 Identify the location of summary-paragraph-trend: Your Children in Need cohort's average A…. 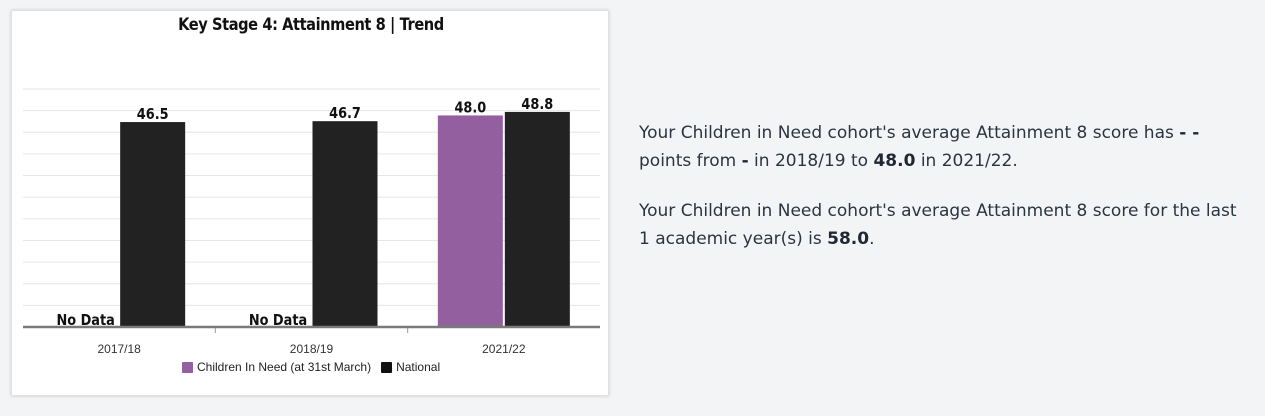
(939, 147).